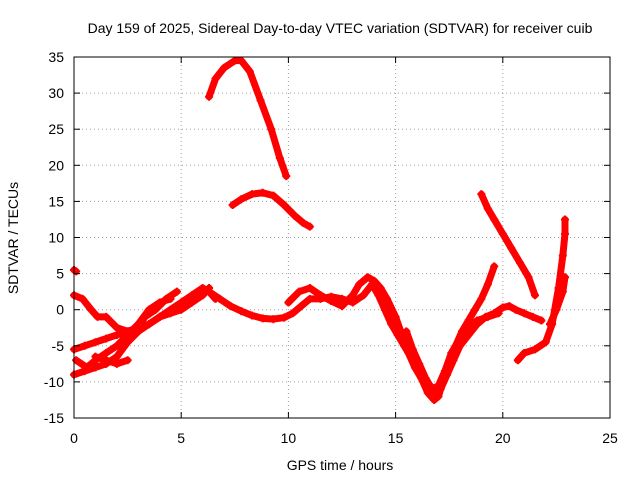 This screenshot has height=480, width=640. Describe the element at coordinates (396, 438) in the screenshot. I see `x-tick-label: 15` at that location.